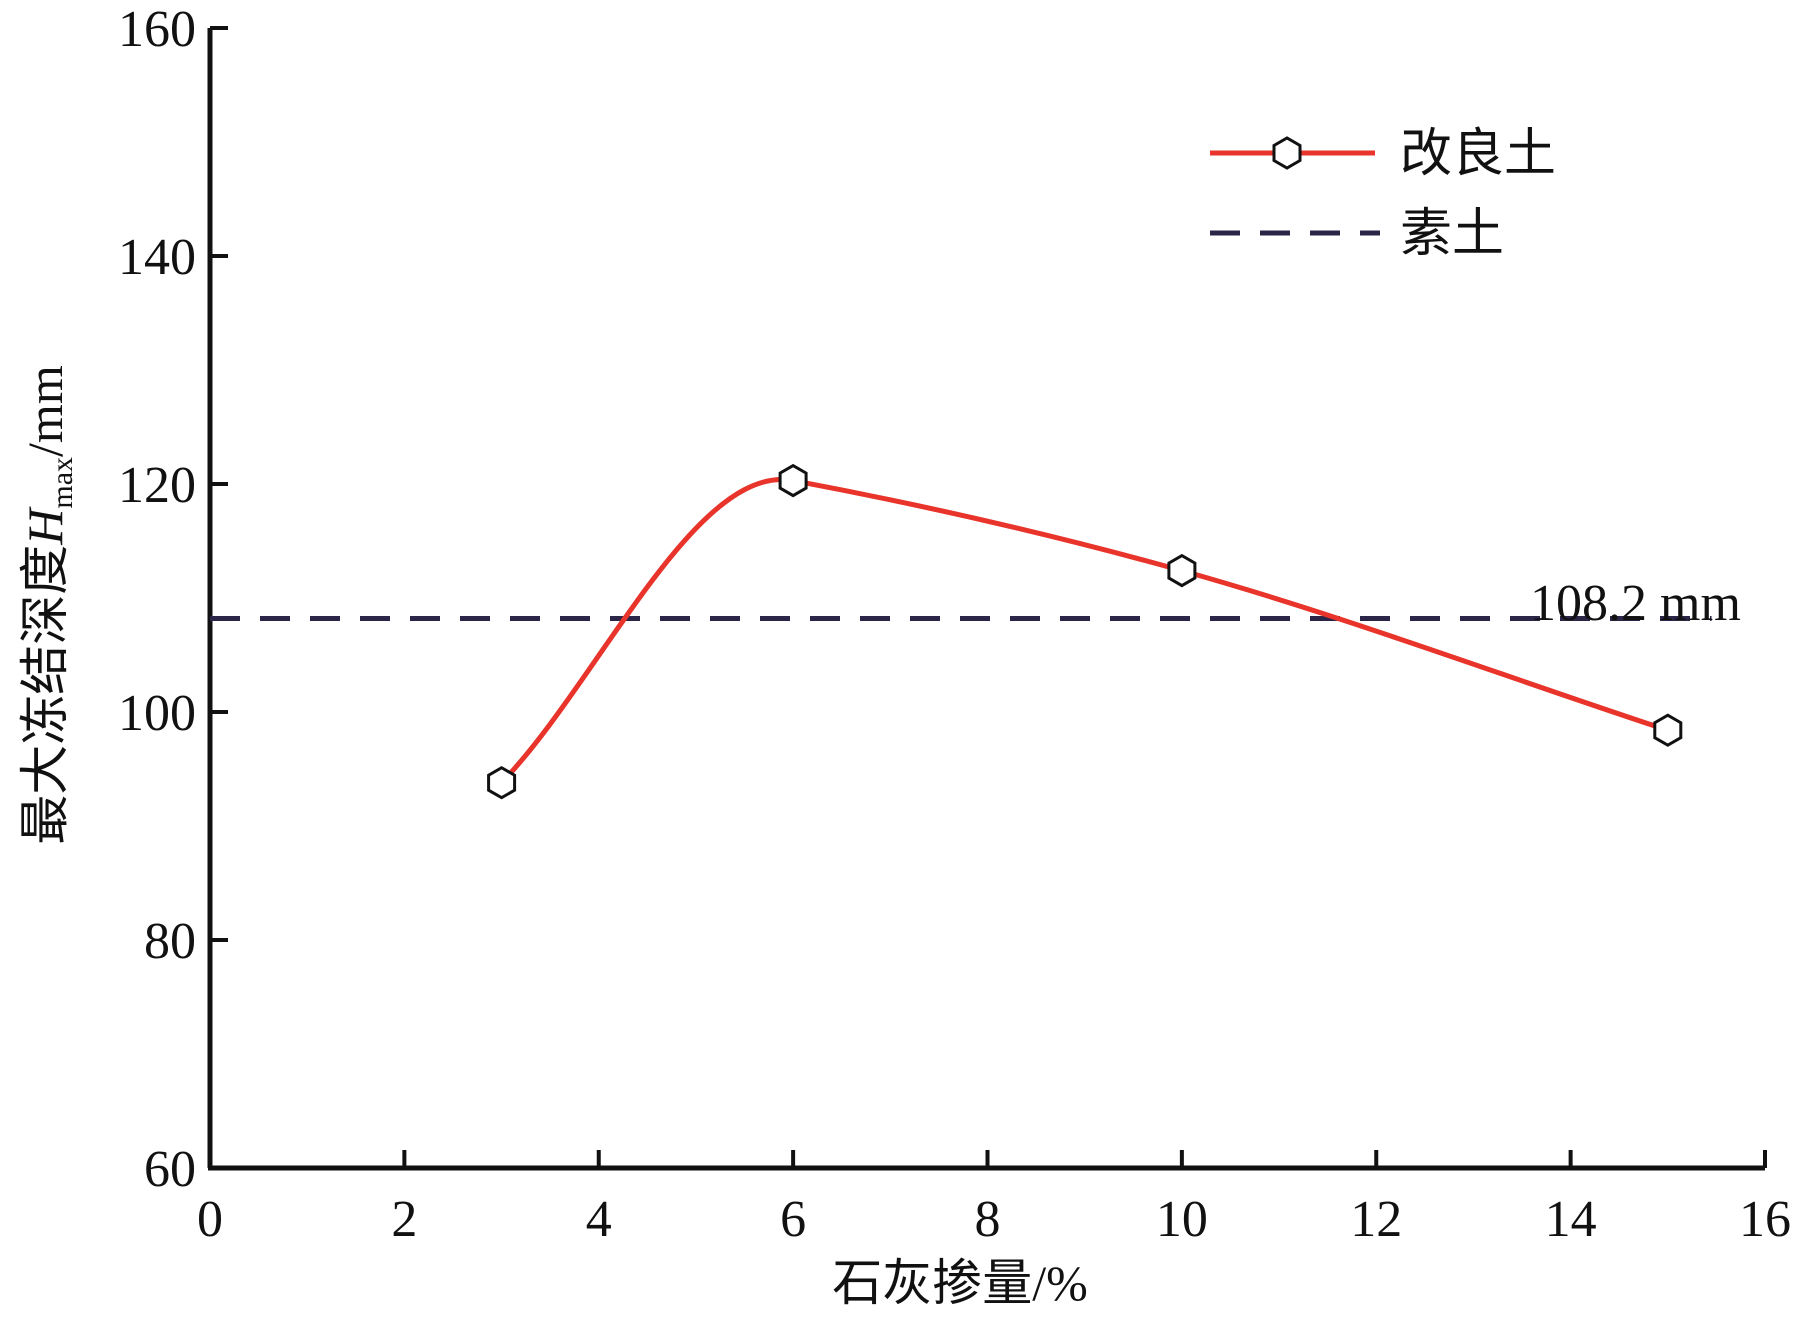 This screenshot has width=1795, height=1318. What do you see at coordinates (157, 29) in the screenshot?
I see `y-tick-label-160: 160` at bounding box center [157, 29].